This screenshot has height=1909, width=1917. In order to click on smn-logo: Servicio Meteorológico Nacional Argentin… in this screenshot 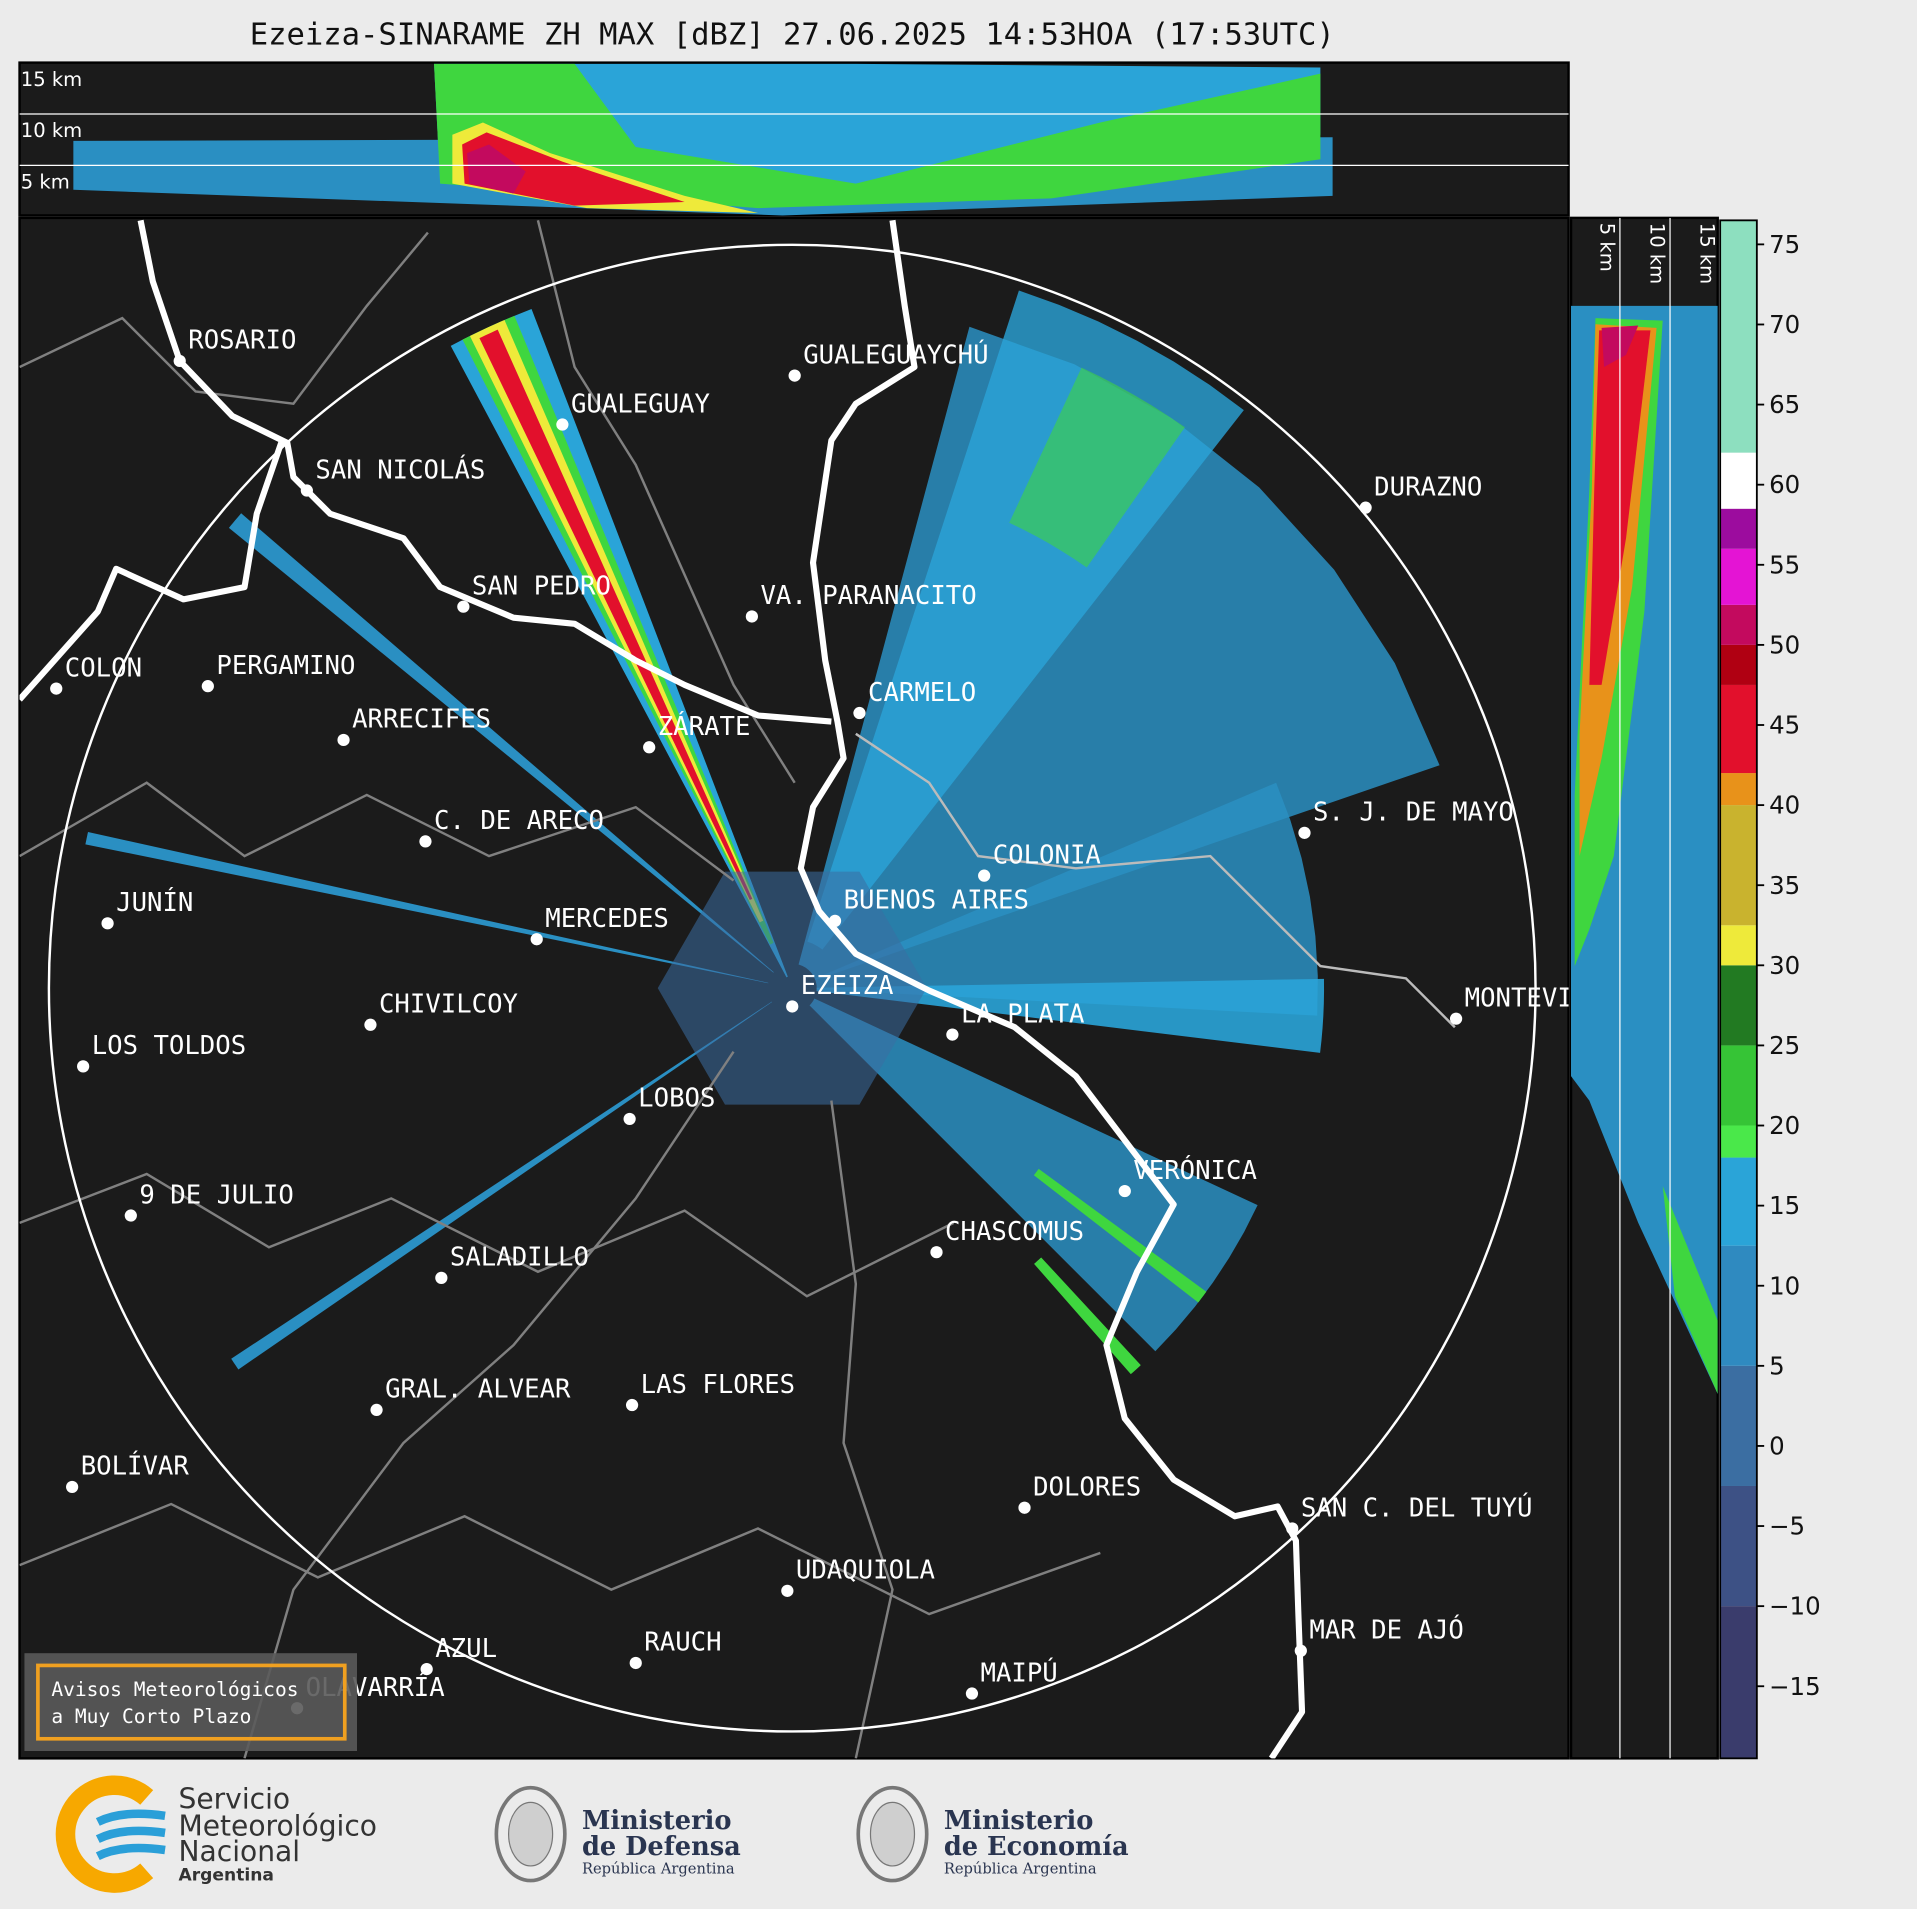, I will do `click(216, 1834)`.